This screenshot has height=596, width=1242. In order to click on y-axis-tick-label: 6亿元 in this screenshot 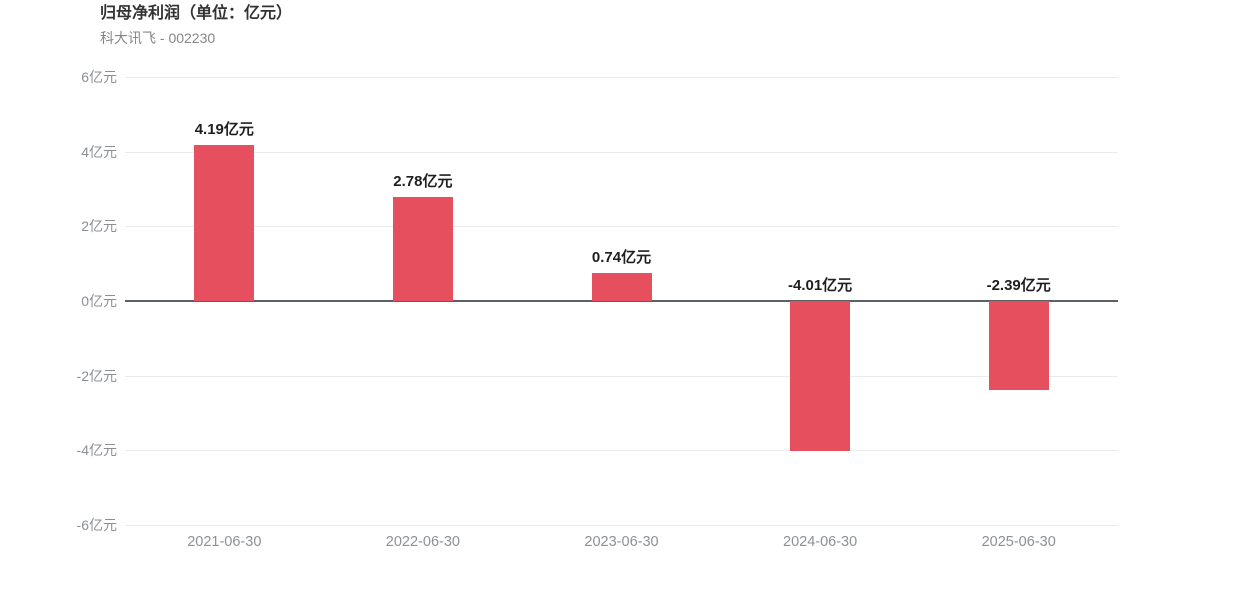, I will do `click(99, 77)`.